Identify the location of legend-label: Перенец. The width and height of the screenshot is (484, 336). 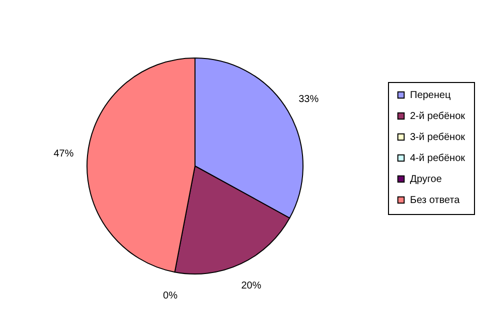
(430, 95).